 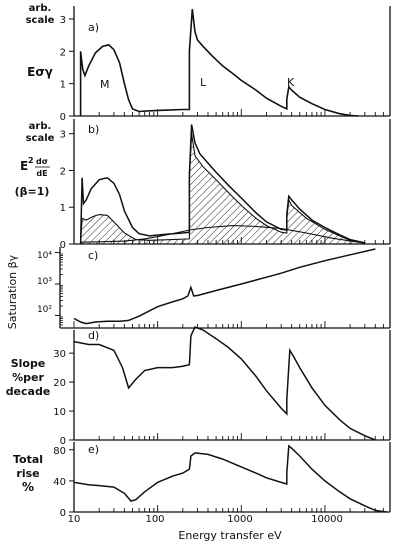 I want to click on x-tick-label-10: 10, so click(x=74, y=519).